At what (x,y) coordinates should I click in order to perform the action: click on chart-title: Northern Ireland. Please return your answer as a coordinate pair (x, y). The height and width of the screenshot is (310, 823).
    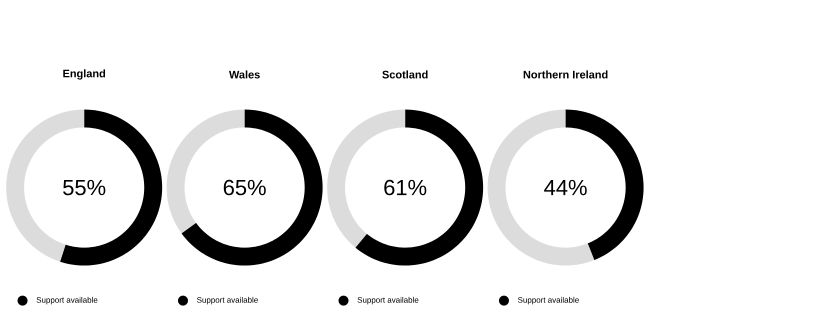
    Looking at the image, I should click on (566, 74).